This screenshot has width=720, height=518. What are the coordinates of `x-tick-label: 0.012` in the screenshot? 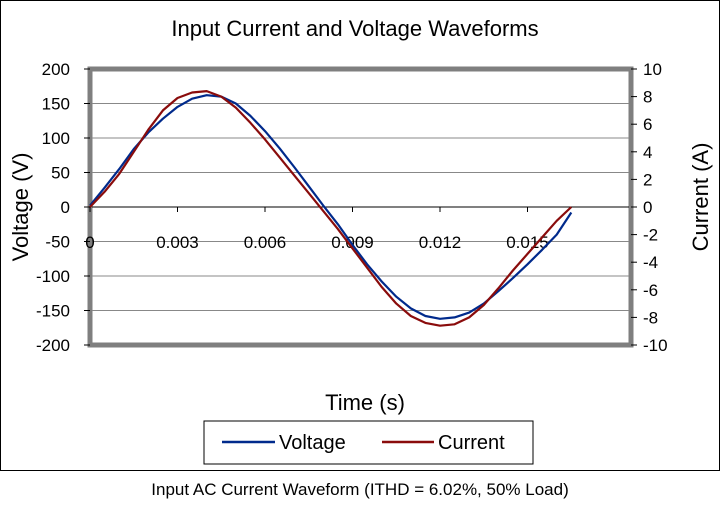 It's located at (440, 242).